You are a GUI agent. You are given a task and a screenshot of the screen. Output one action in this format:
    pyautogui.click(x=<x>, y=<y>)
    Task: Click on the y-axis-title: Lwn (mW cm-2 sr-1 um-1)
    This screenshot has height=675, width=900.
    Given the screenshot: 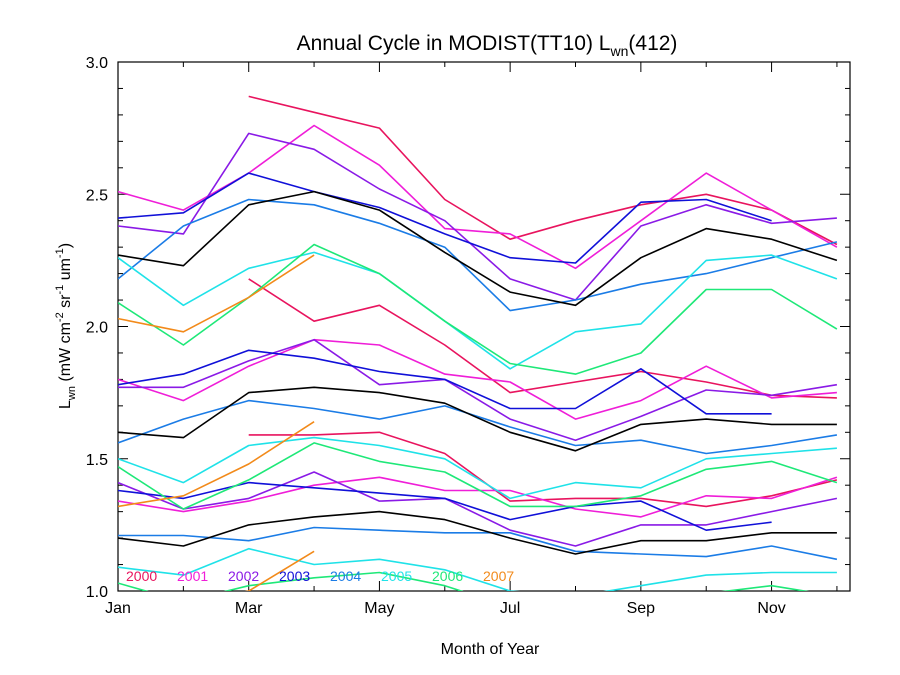 What is the action you would take?
    pyautogui.click(x=66, y=326)
    